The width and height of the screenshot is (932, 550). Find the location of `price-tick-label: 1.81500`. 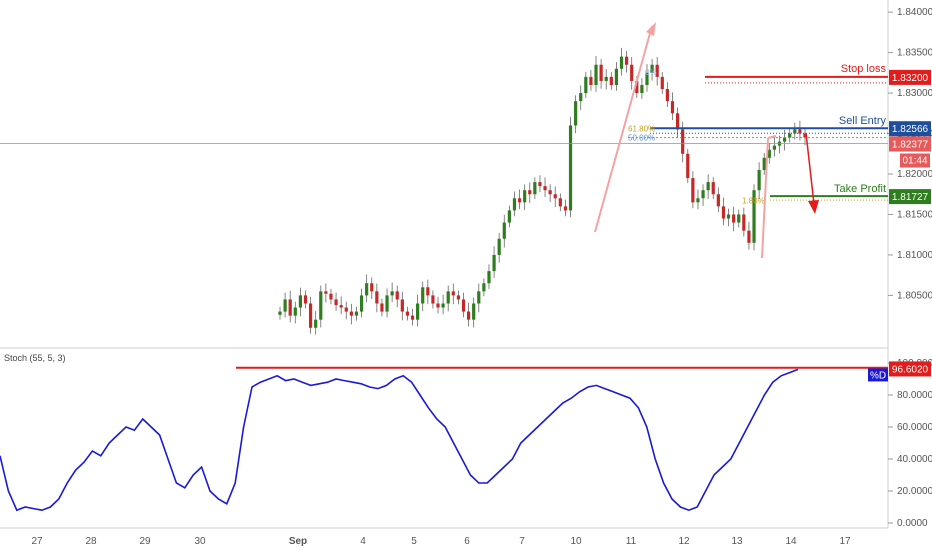

price-tick-label: 1.81500 is located at coordinates (914, 214).